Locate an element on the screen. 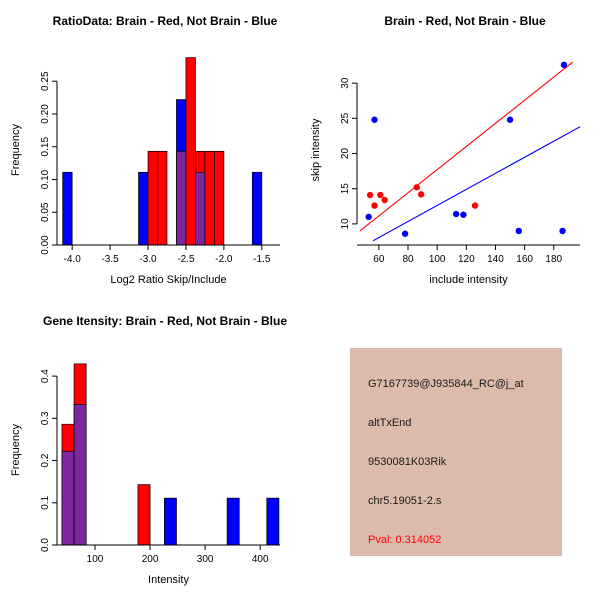 The image size is (600, 600). svg-text: include intensity is located at coordinates (468, 280).